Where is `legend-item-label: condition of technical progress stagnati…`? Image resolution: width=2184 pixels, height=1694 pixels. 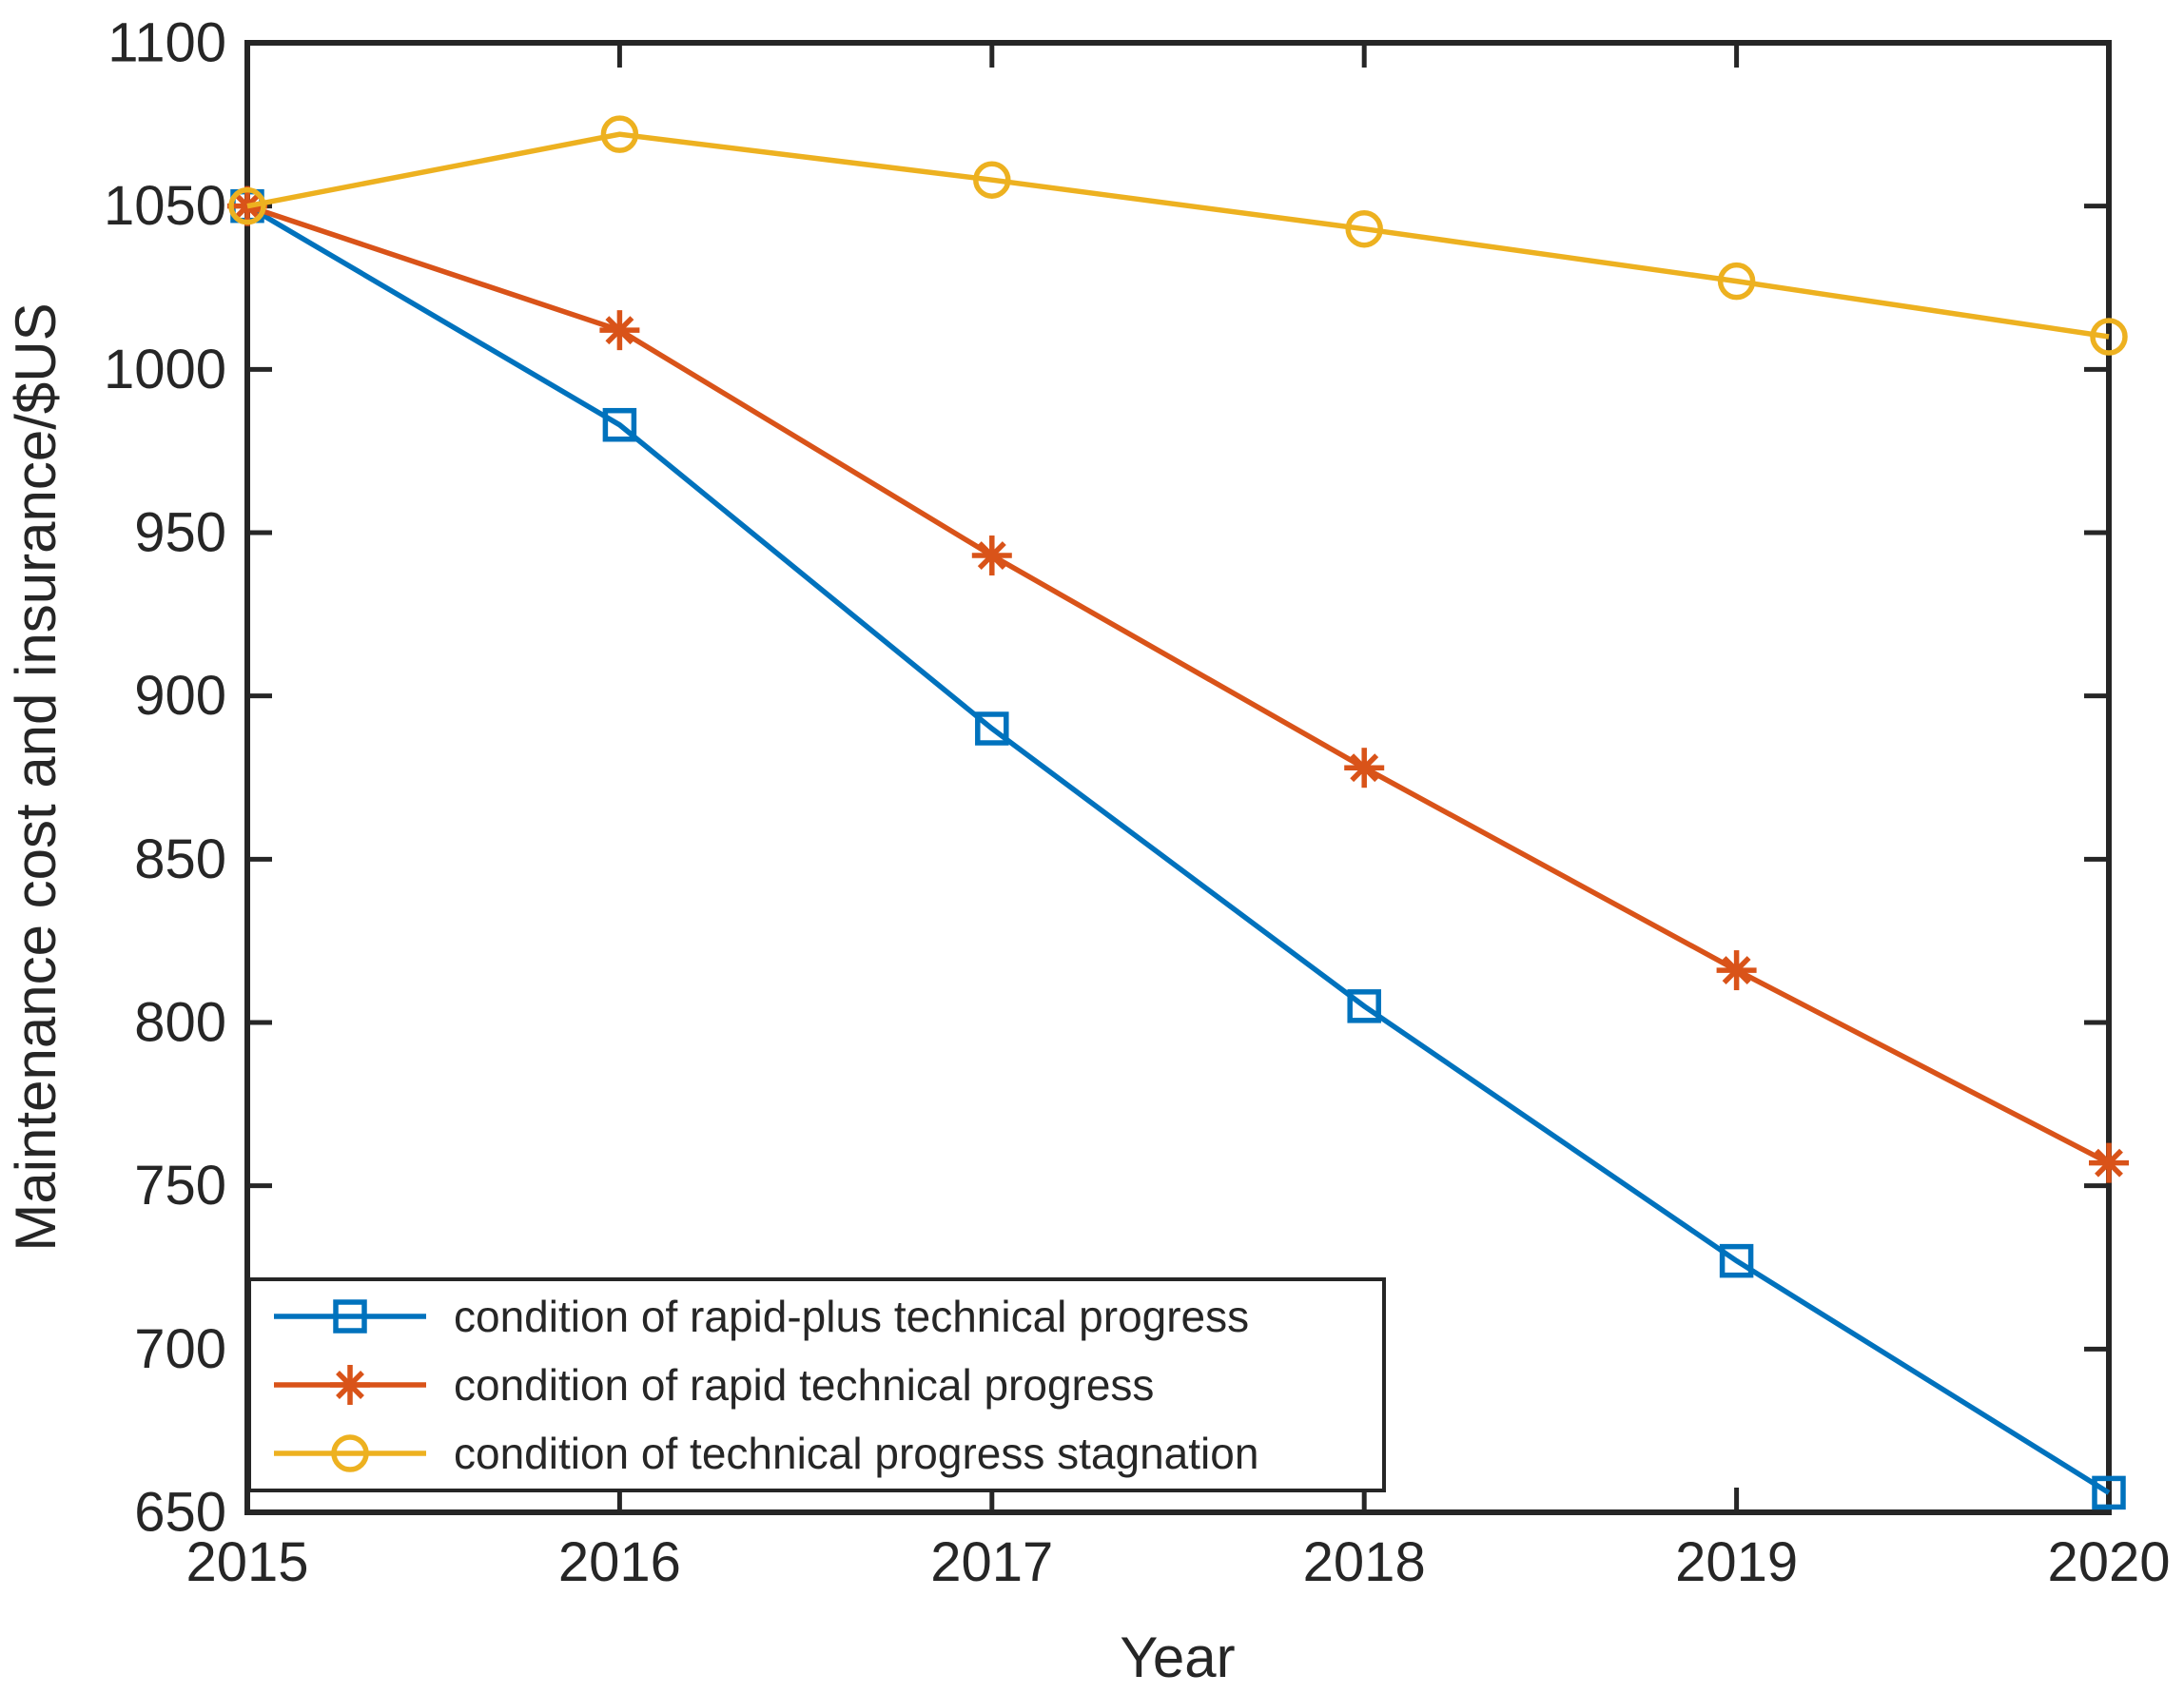 legend-item-label: condition of technical progress stagnati… is located at coordinates (856, 1453).